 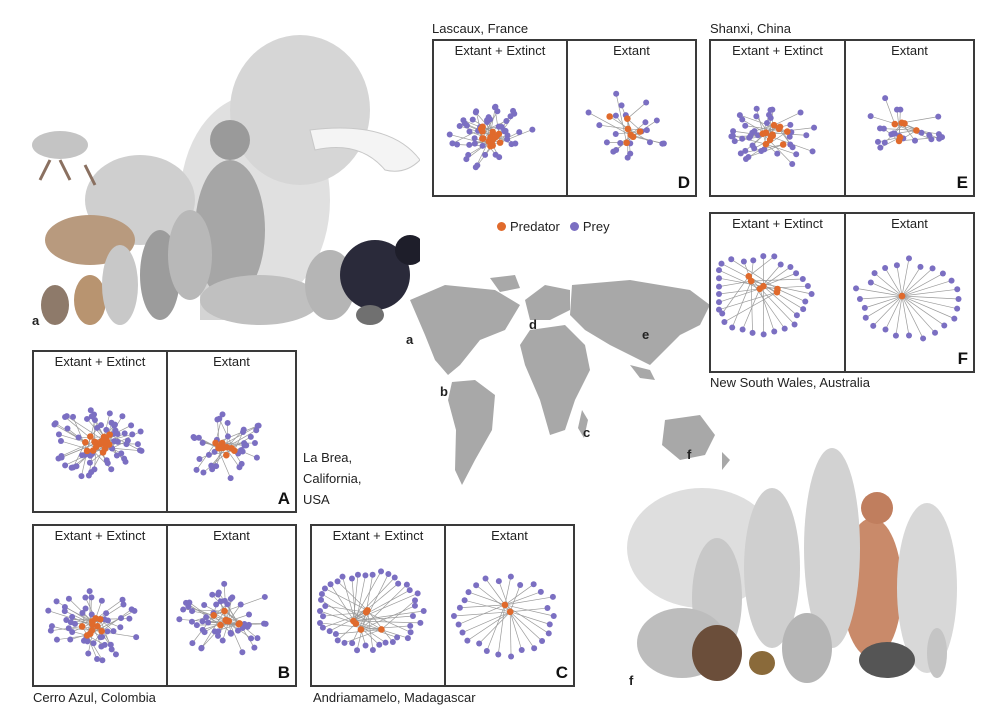 What do you see at coordinates (283, 498) in the screenshot?
I see `panel-letter-A: A` at bounding box center [283, 498].